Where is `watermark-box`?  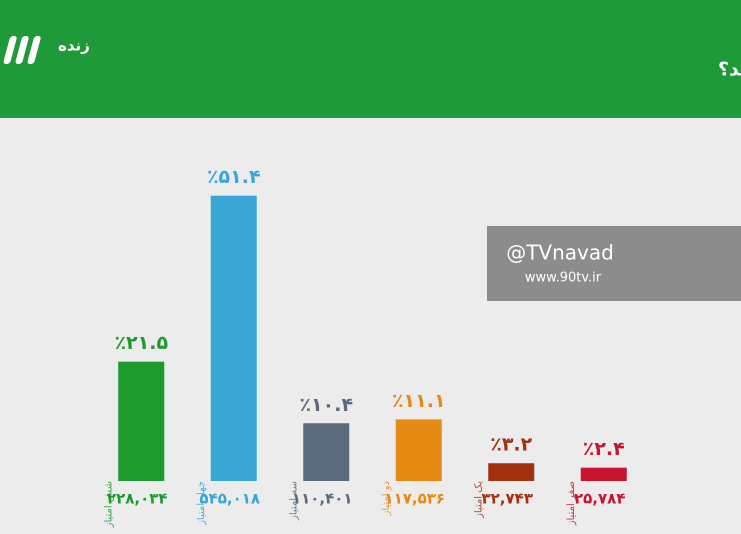
watermark-box is located at coordinates (614, 263).